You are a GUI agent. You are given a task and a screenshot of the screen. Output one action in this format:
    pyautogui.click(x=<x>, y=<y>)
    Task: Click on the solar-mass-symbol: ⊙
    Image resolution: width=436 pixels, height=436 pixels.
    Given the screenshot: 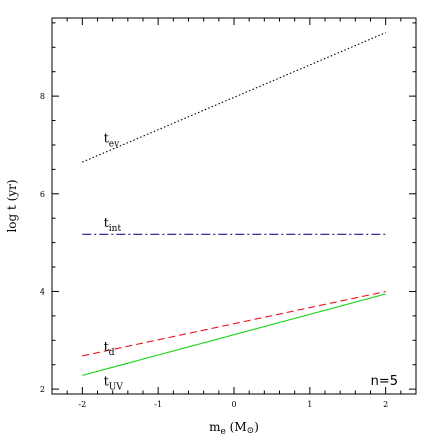 What is the action you would take?
    pyautogui.click(x=251, y=431)
    